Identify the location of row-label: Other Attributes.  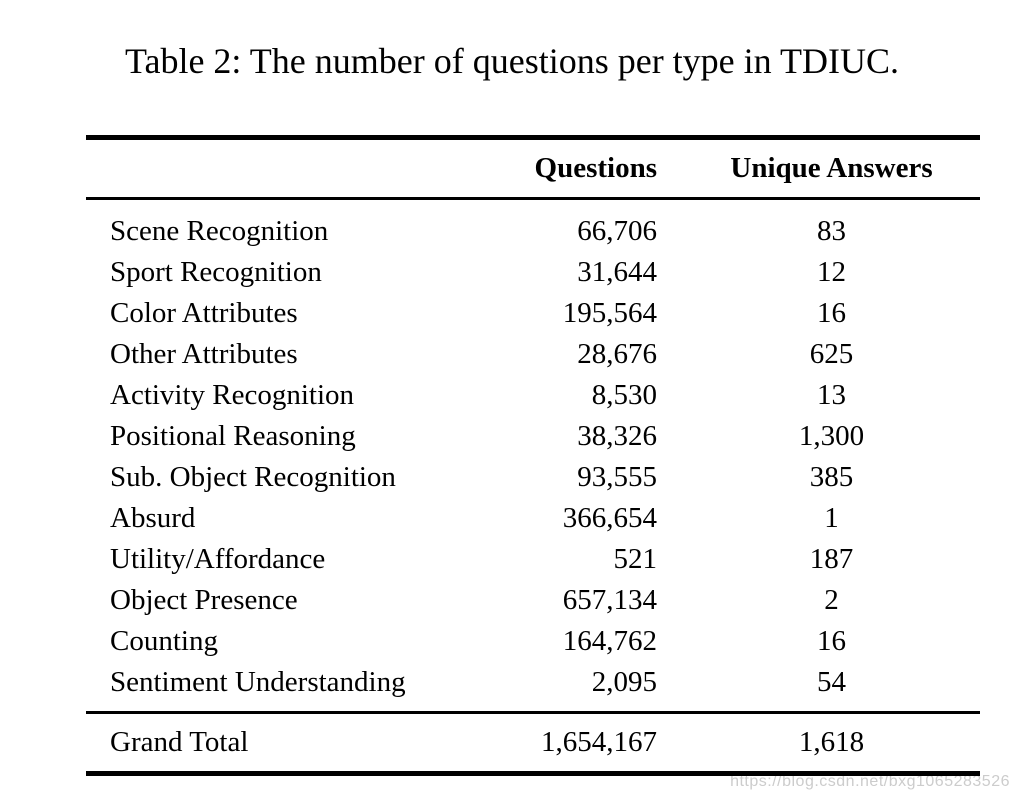
(204, 354).